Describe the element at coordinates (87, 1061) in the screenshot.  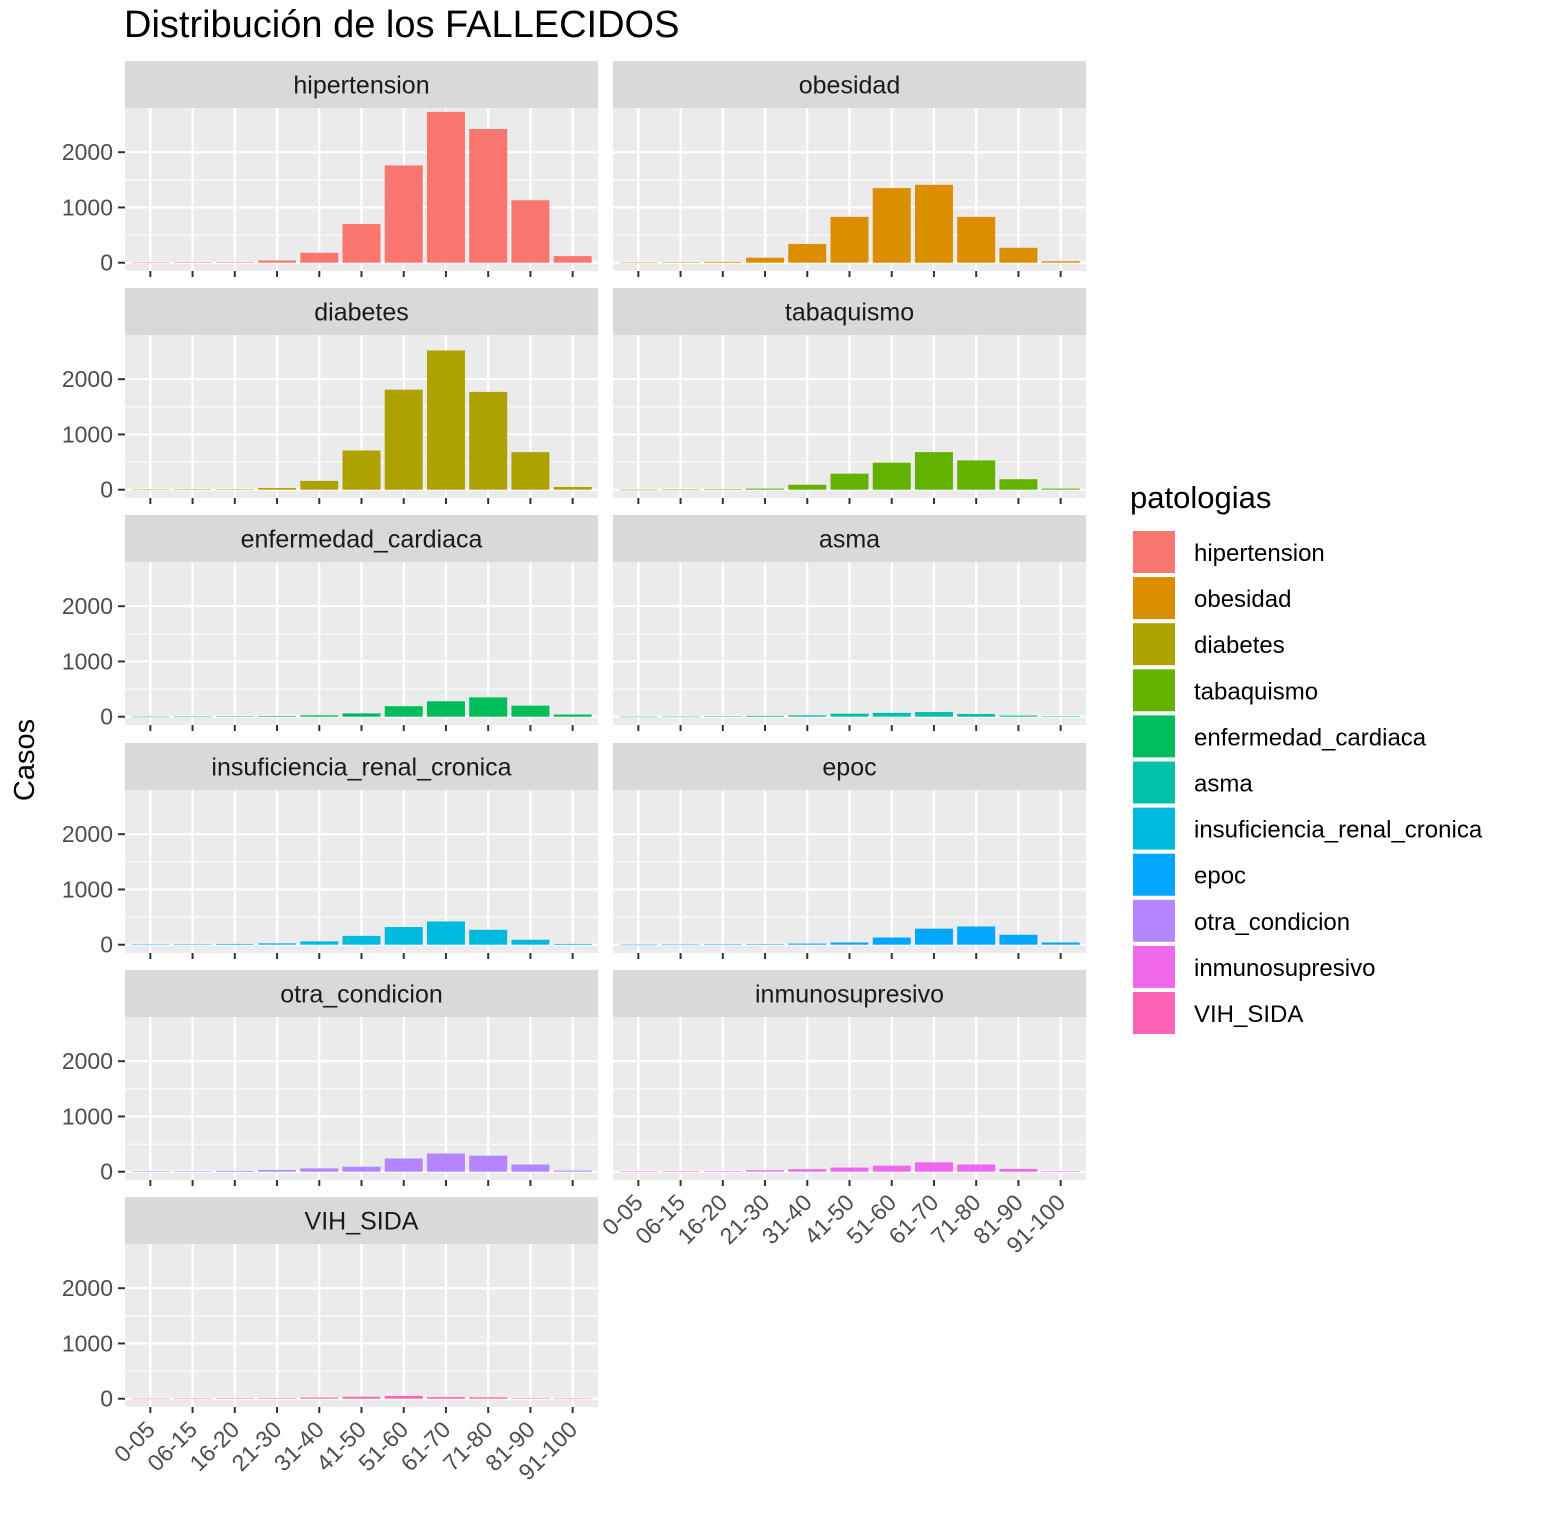
I see `panel-otra-condicion-y-tick-label-2000: 2000` at that location.